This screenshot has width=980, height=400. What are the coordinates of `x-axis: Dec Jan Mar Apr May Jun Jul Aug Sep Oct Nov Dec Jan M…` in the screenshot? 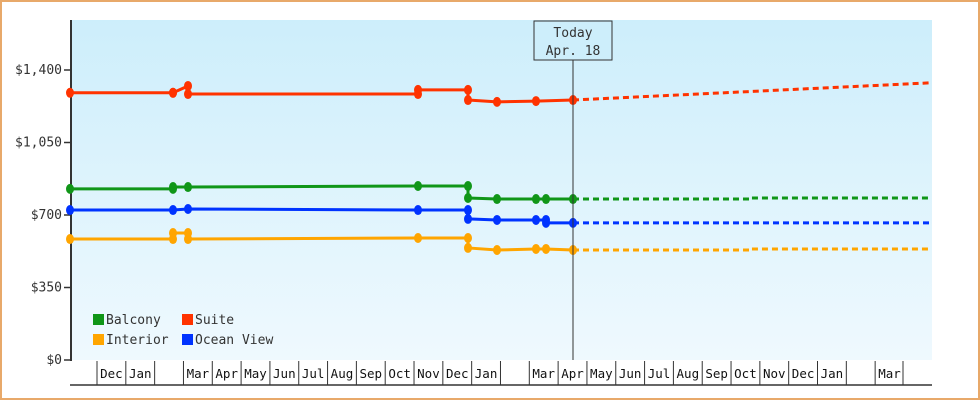 It's located at (501, 373).